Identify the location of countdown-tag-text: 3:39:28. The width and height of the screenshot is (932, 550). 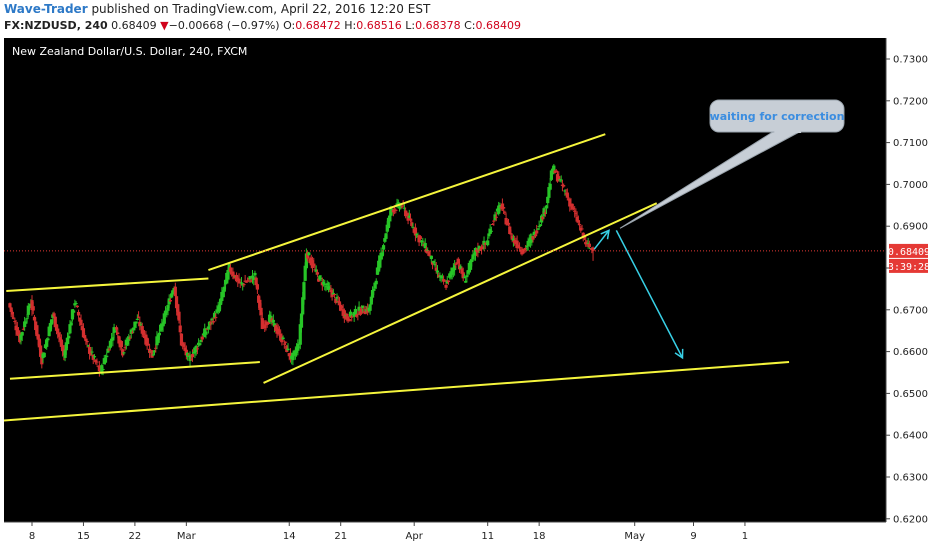
(908, 267).